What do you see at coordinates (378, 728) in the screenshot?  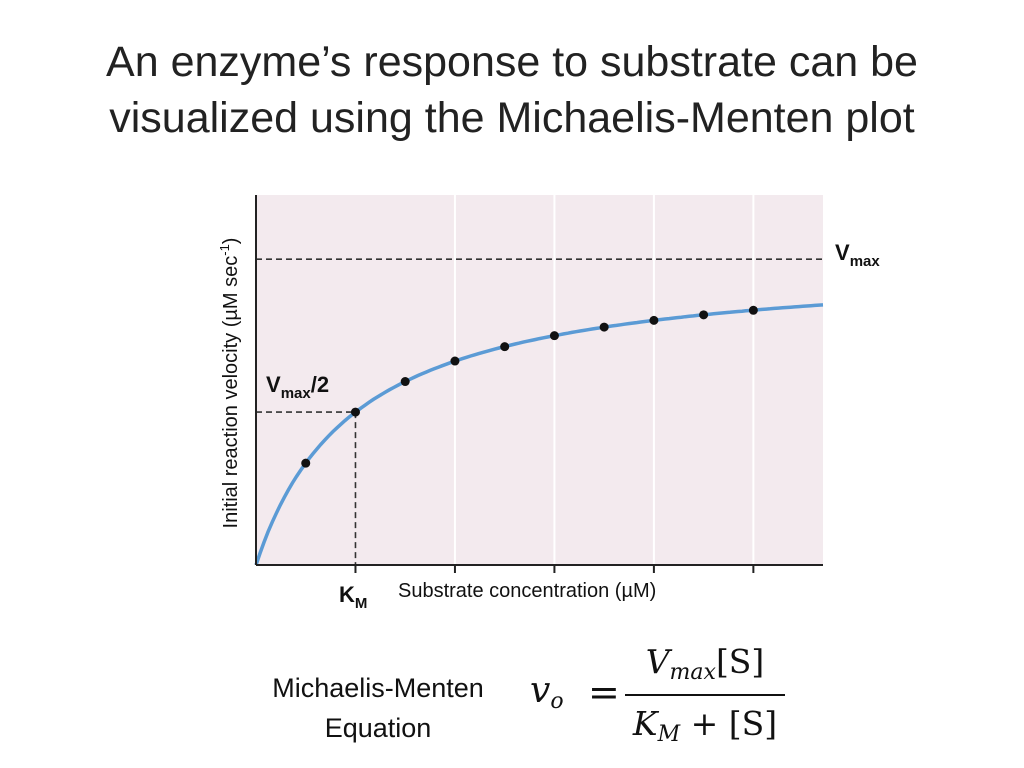 I see `equation-label-line-2: Equation` at bounding box center [378, 728].